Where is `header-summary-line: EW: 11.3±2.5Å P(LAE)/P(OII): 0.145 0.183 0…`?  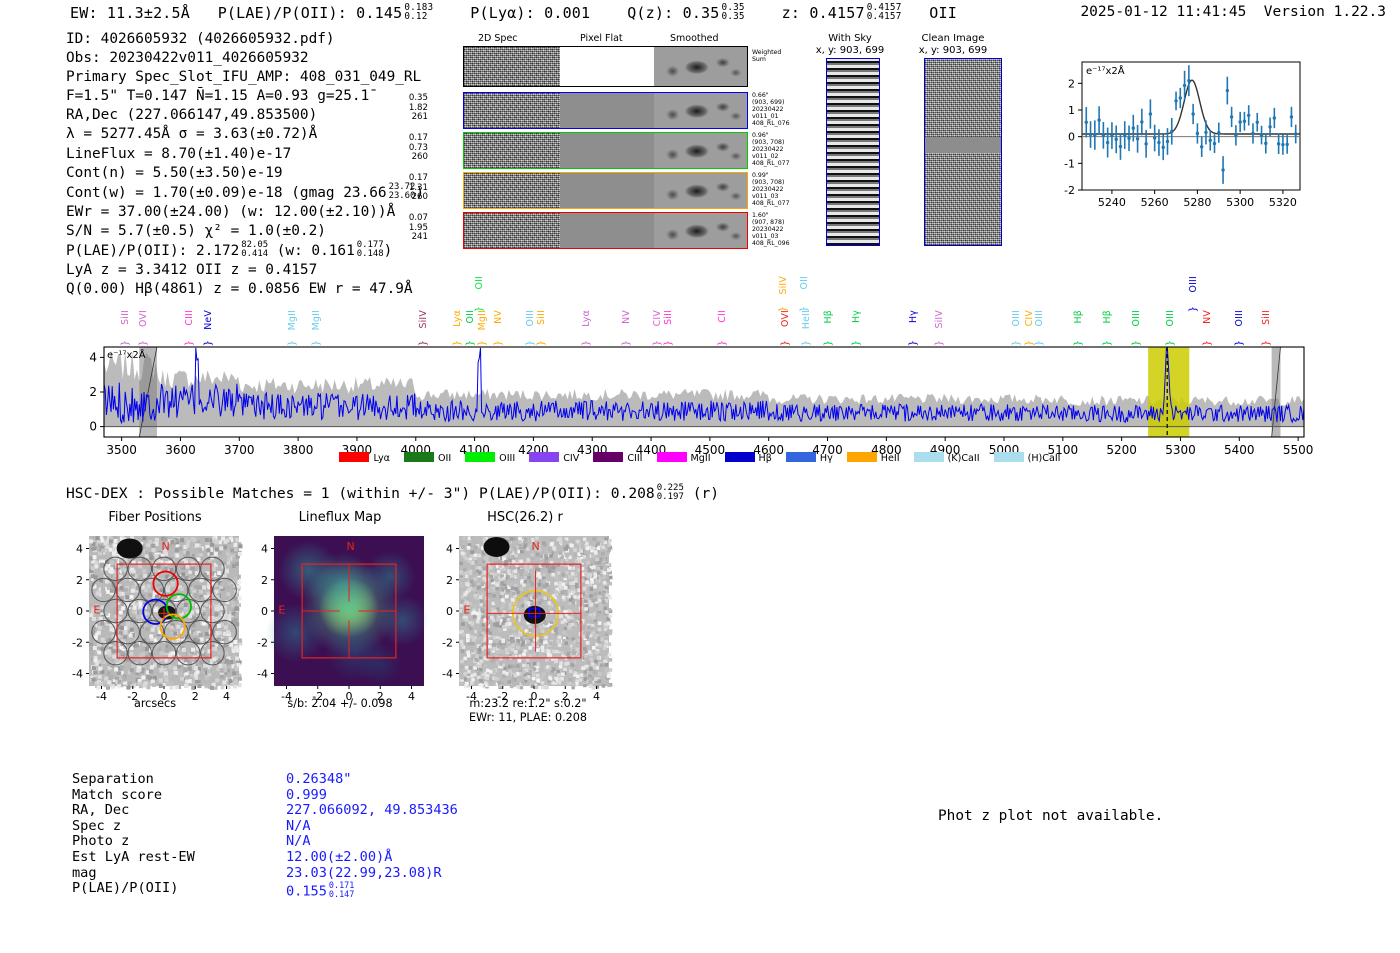
header-summary-line: EW: 11.3±2.5Å P(LAE)/P(OII): 0.145 0.183 0… is located at coordinates (513, 12).